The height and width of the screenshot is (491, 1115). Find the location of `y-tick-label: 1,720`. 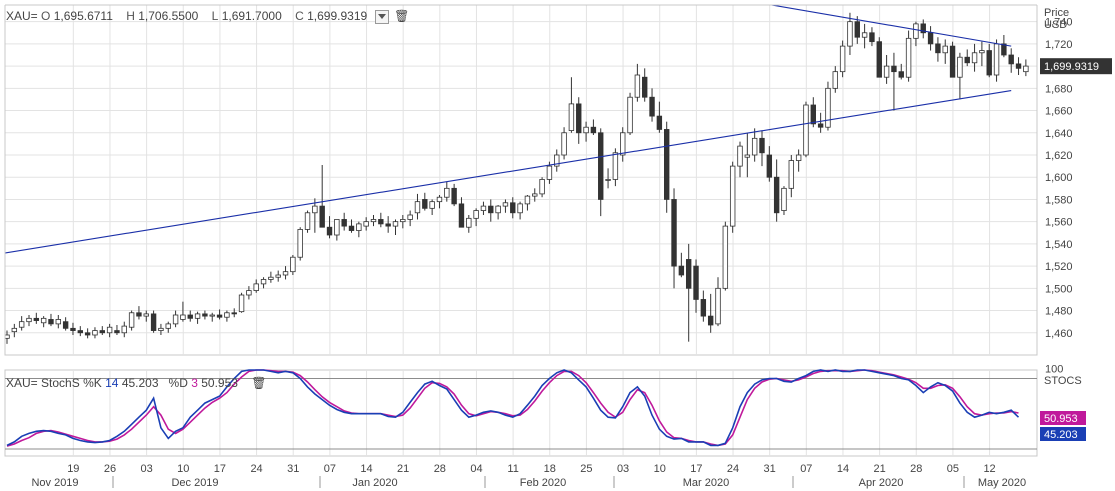

y-tick-label: 1,720 is located at coordinates (1059, 45).